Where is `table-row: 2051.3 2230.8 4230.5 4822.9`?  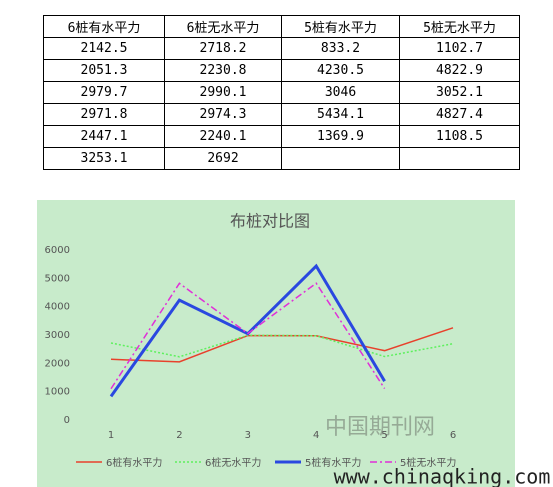
table-row: 2051.3 2230.8 4230.5 4822.9 is located at coordinates (281, 70).